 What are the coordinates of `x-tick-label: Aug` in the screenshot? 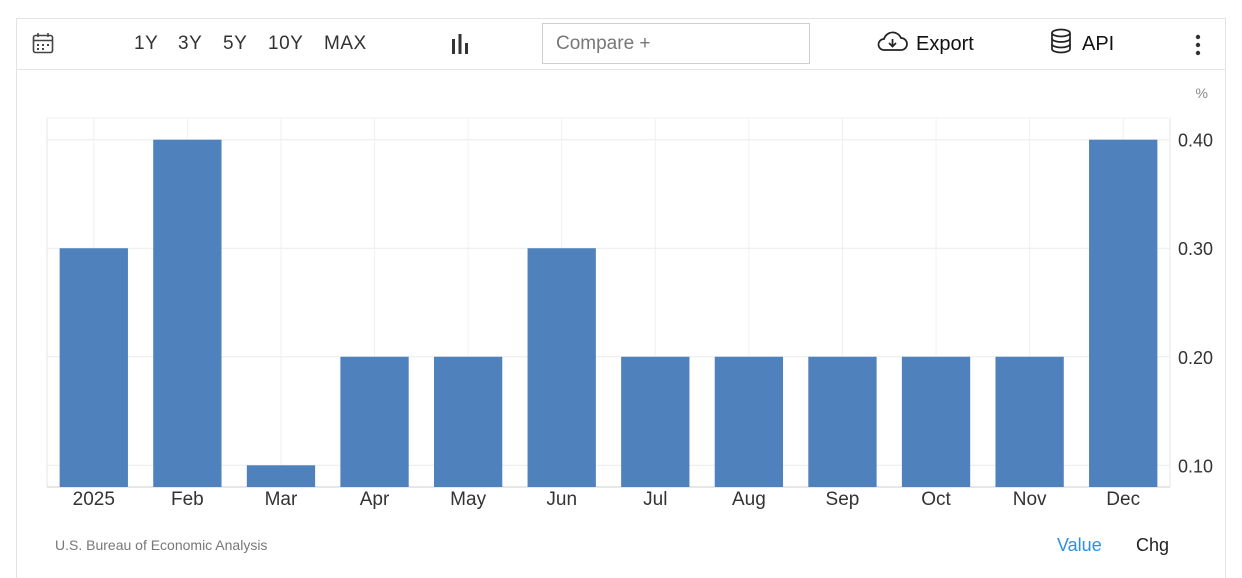 It's located at (749, 499).